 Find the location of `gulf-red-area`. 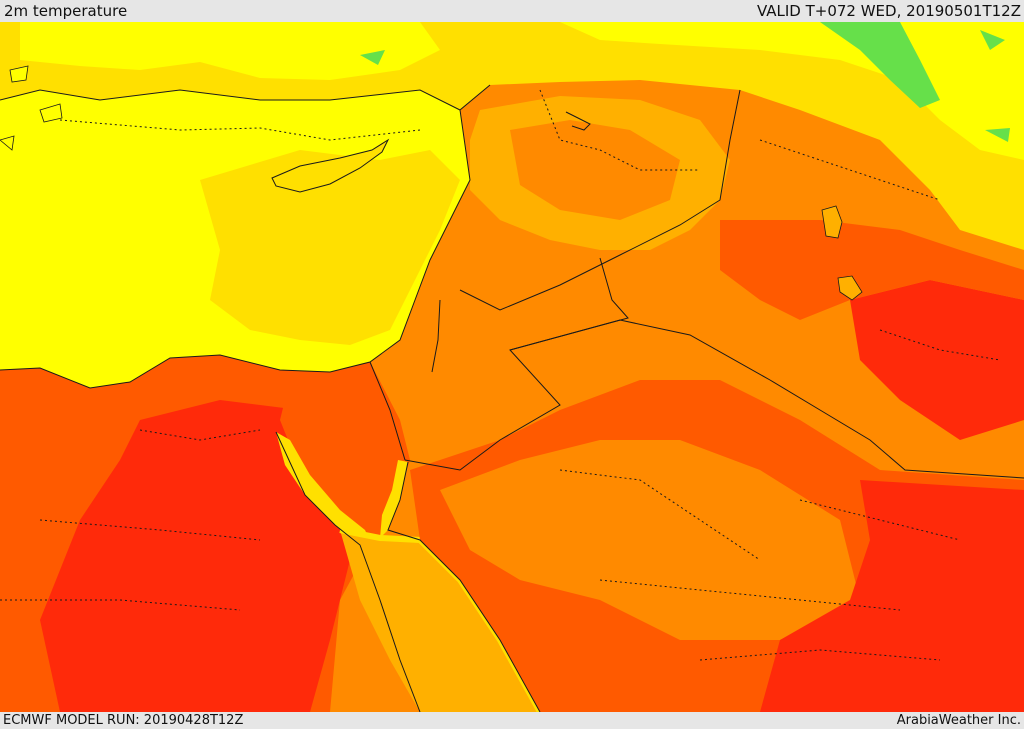

gulf-red-area is located at coordinates (937, 360).